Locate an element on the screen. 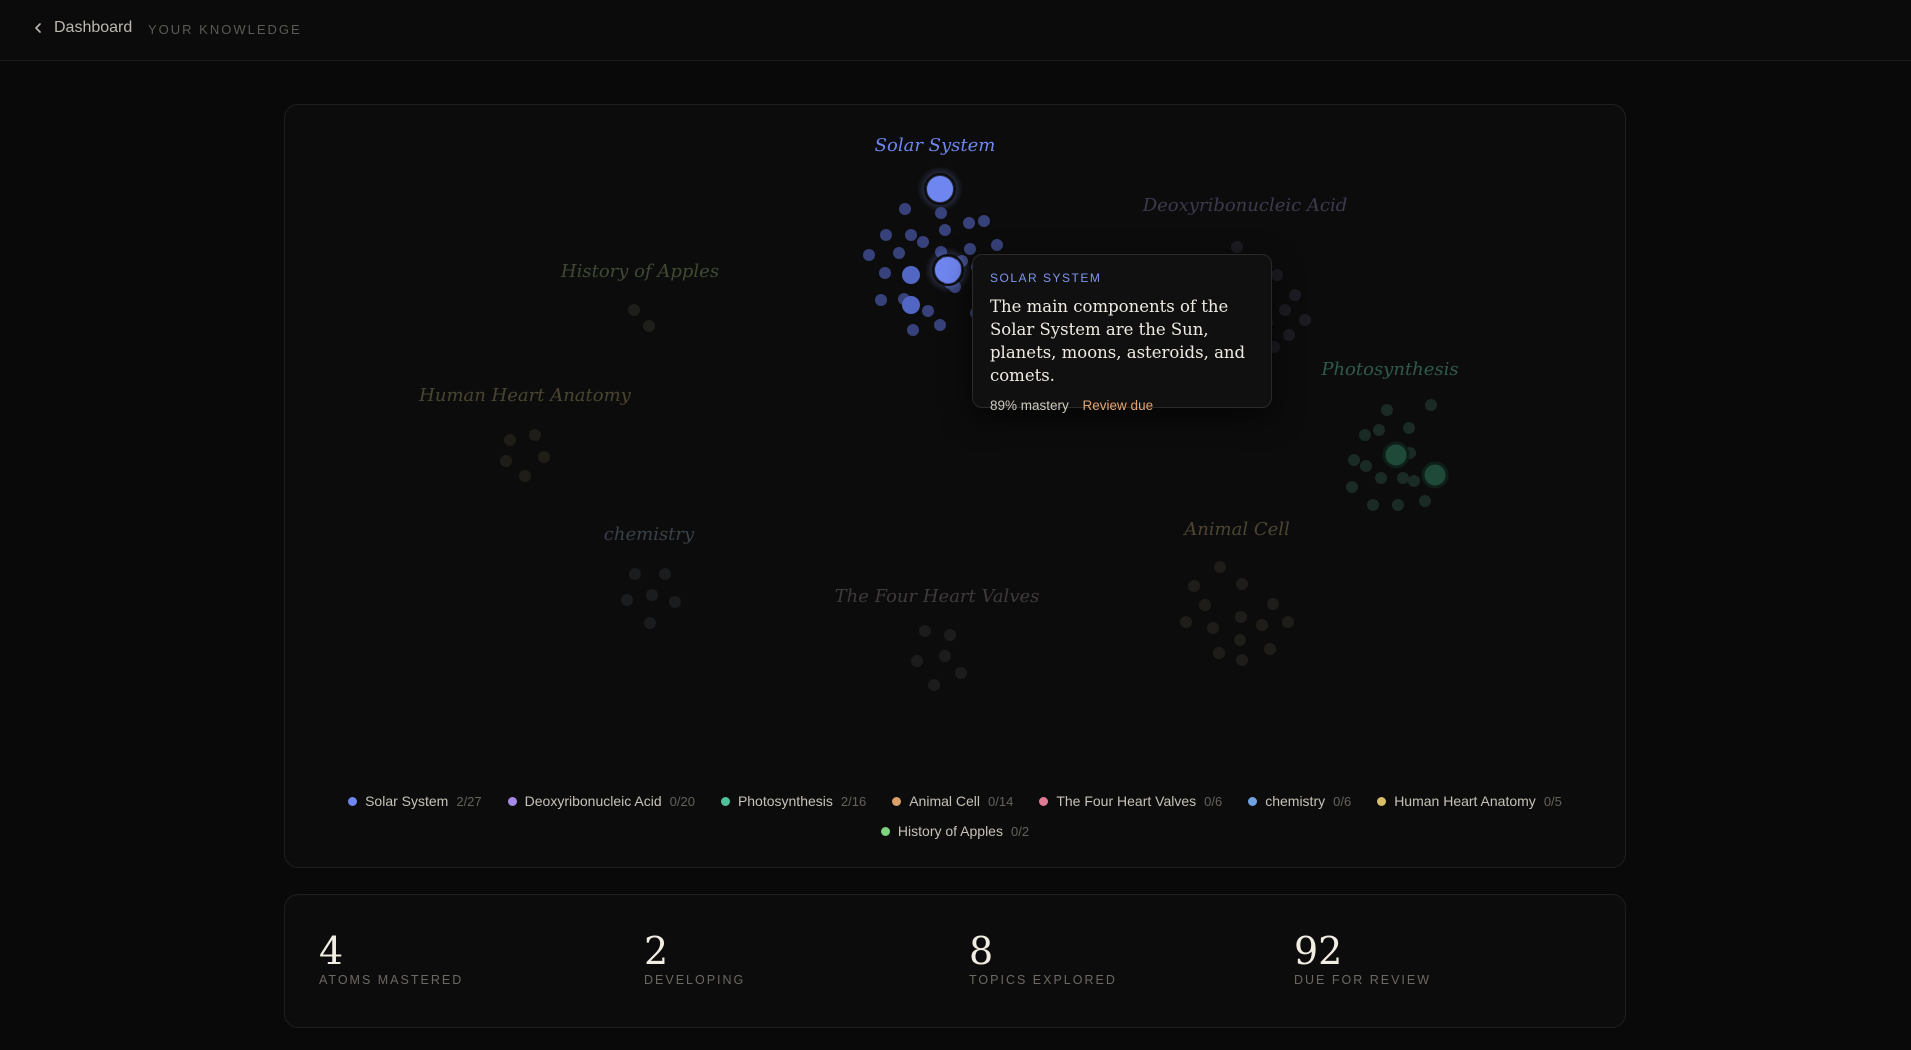 The width and height of the screenshot is (1911, 1050). legend-item: Human Heart Anatomy 0/5 is located at coordinates (1469, 801).